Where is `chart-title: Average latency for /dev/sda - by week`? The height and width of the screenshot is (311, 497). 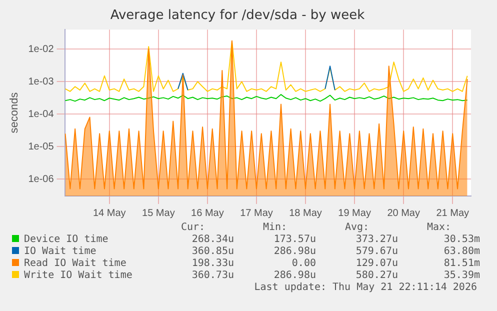 chart-title: Average latency for /dev/sda - by week is located at coordinates (238, 16).